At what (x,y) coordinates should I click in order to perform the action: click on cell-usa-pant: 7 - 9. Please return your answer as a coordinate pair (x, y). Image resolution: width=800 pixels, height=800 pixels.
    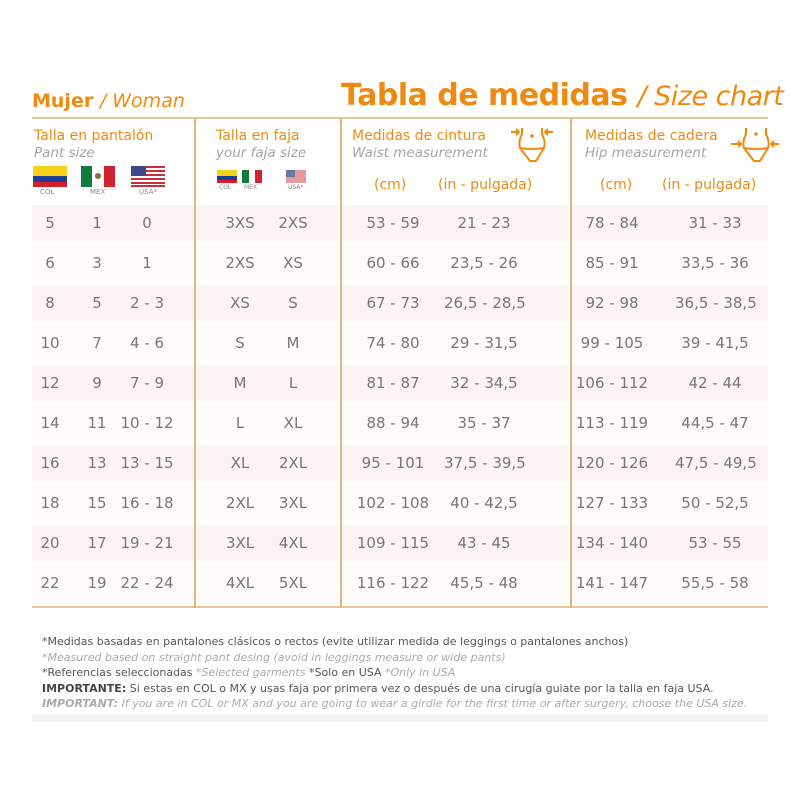
    Looking at the image, I should click on (147, 383).